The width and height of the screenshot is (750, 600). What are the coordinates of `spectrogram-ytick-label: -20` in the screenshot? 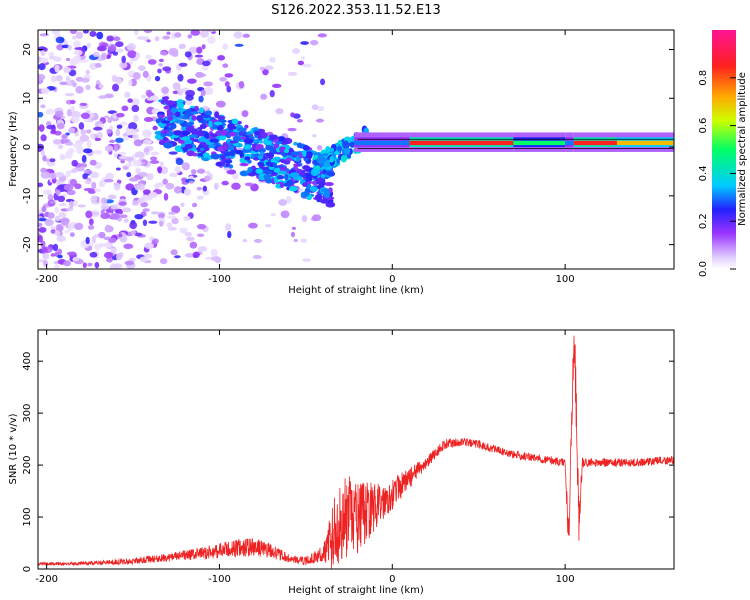 It's located at (27, 244).